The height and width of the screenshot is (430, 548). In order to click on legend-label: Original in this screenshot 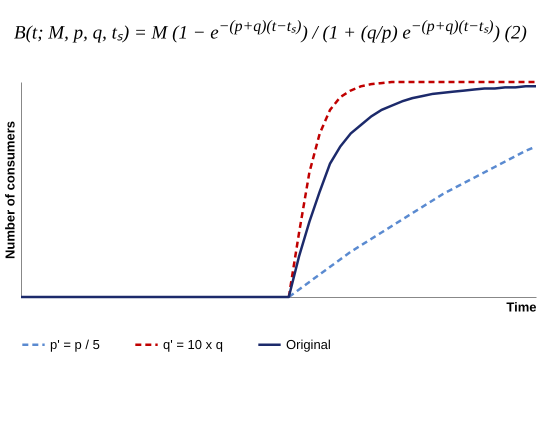, I will do `click(308, 344)`.